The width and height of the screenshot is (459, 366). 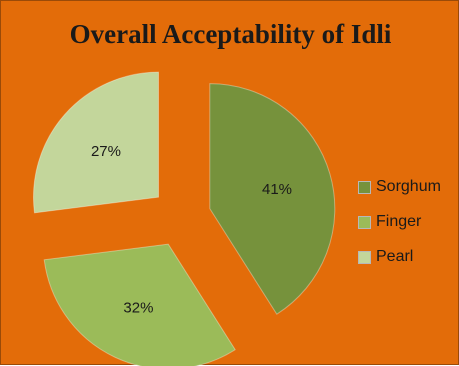 What do you see at coordinates (277, 189) in the screenshot?
I see `data-label-sorghum: 41%` at bounding box center [277, 189].